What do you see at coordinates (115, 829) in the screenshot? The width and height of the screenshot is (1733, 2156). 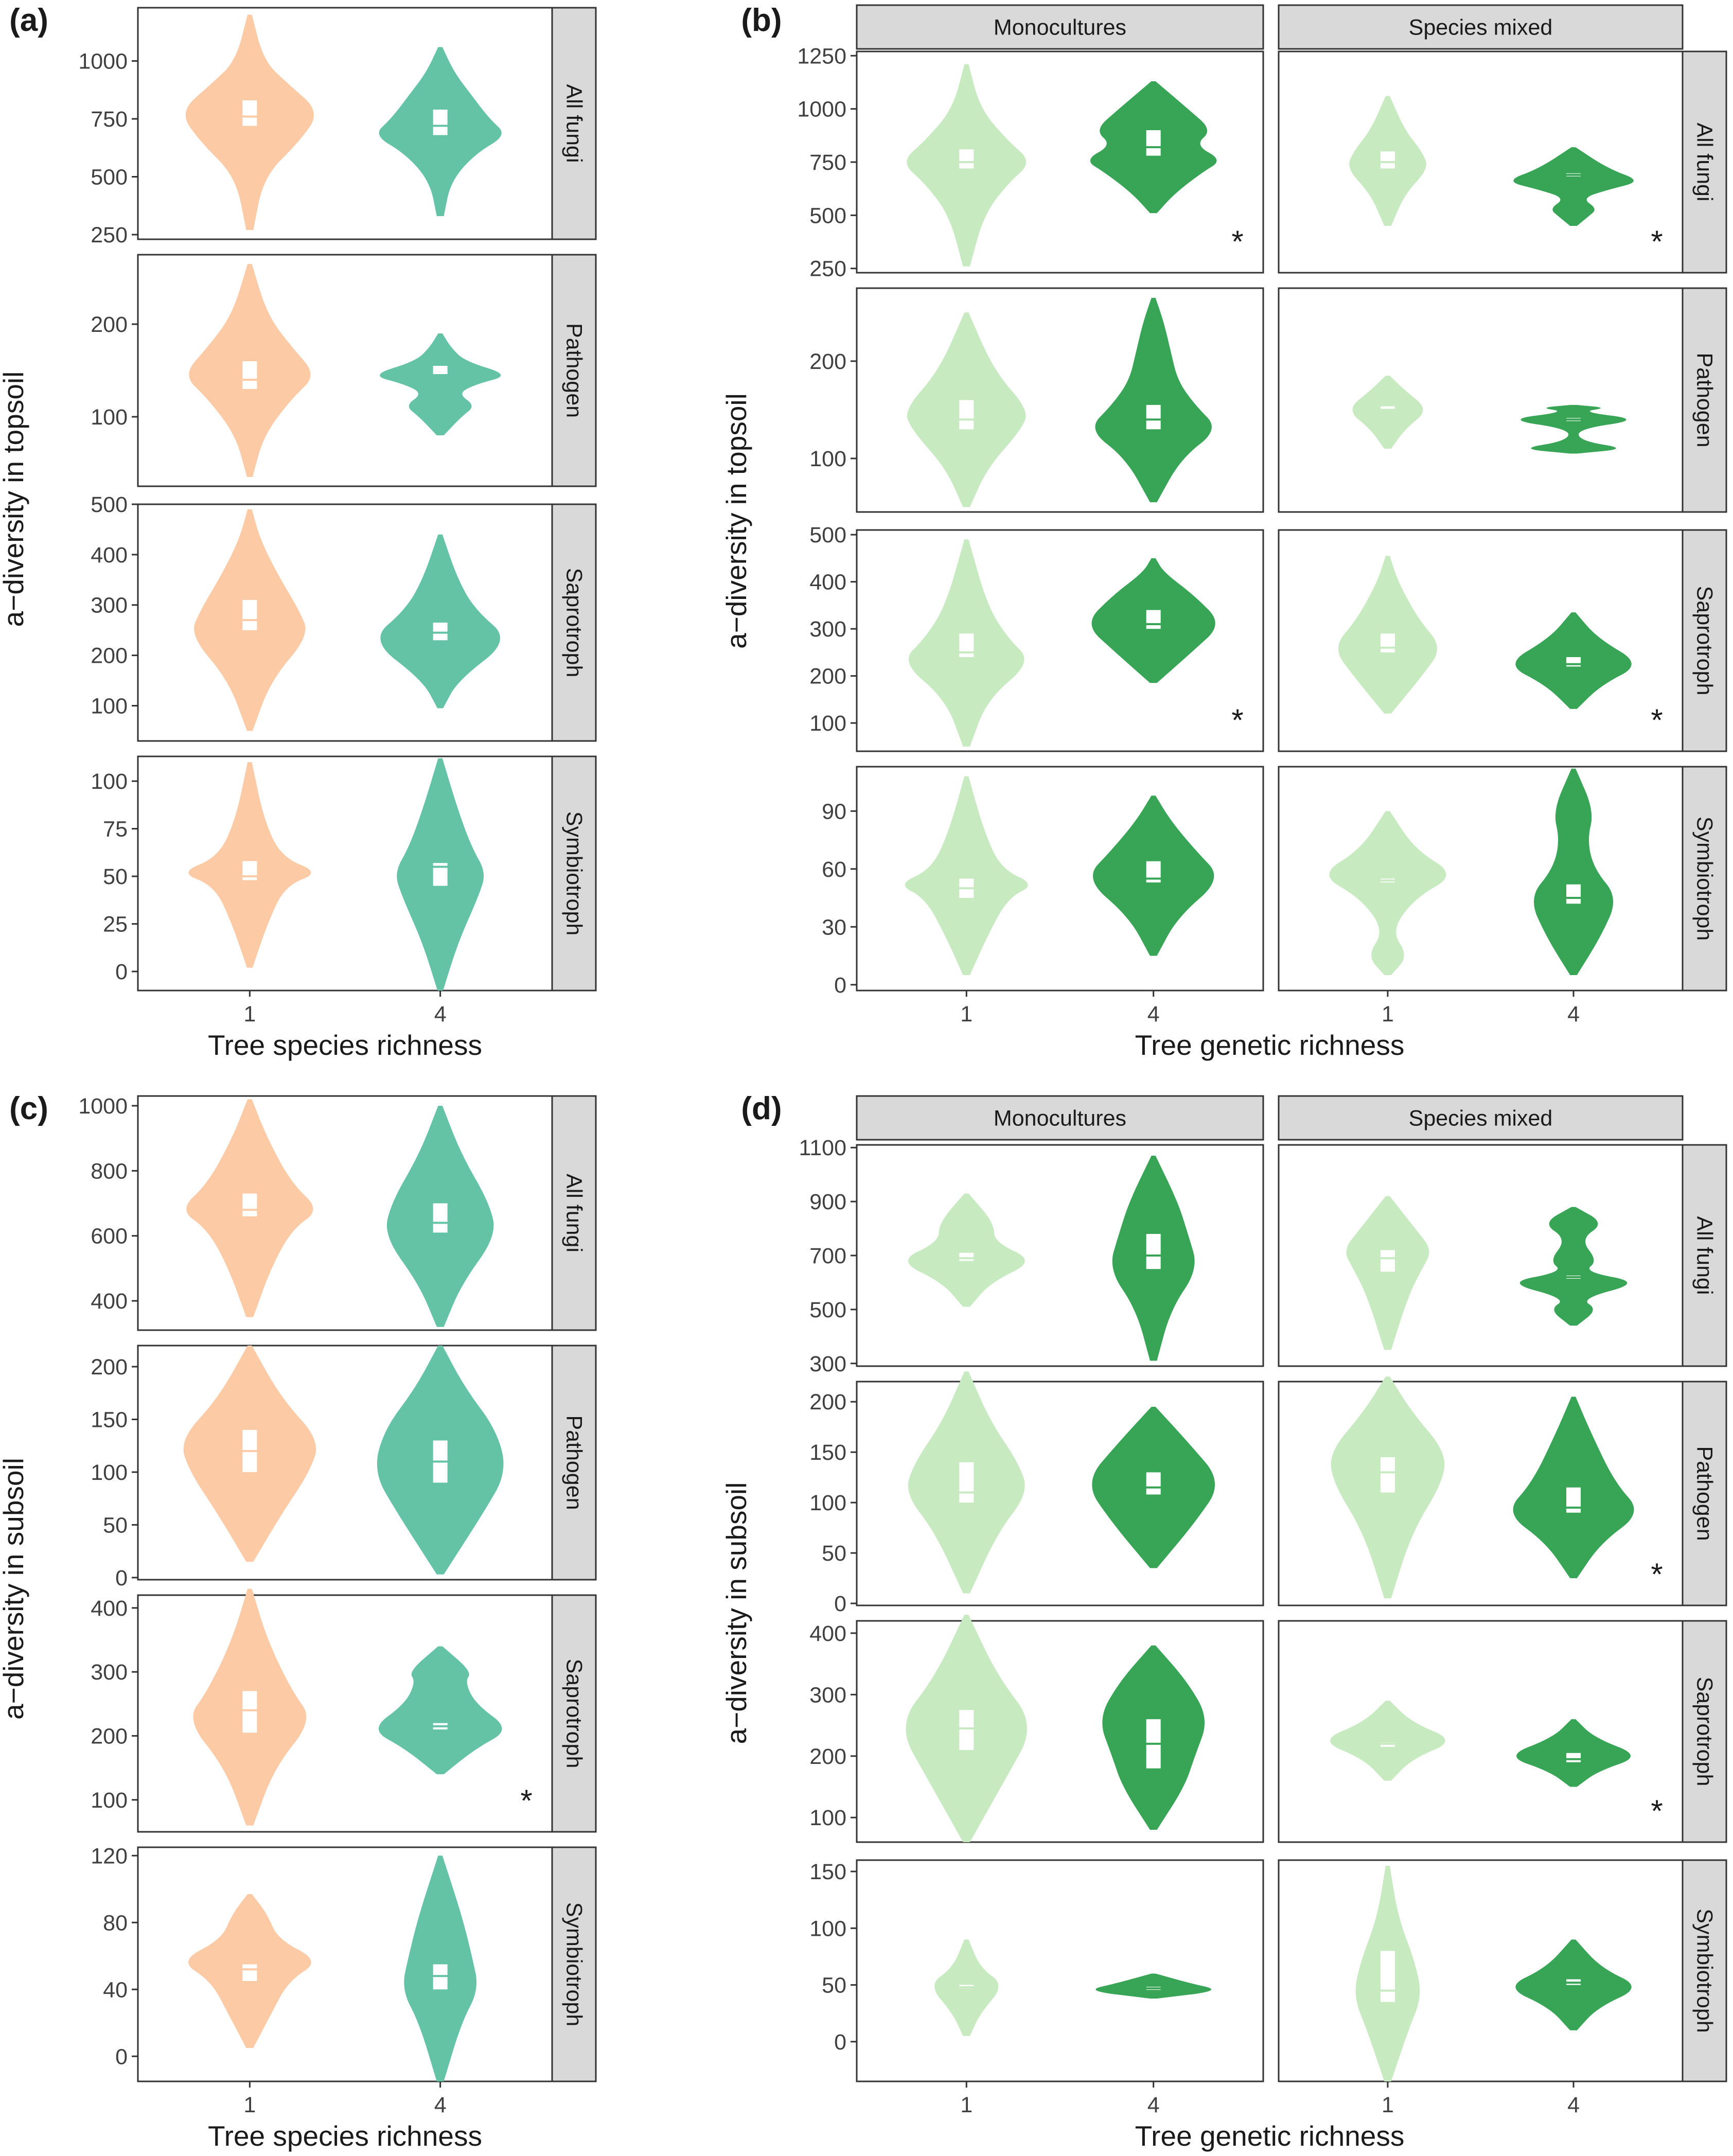 I see `y-tick-label: 75` at bounding box center [115, 829].